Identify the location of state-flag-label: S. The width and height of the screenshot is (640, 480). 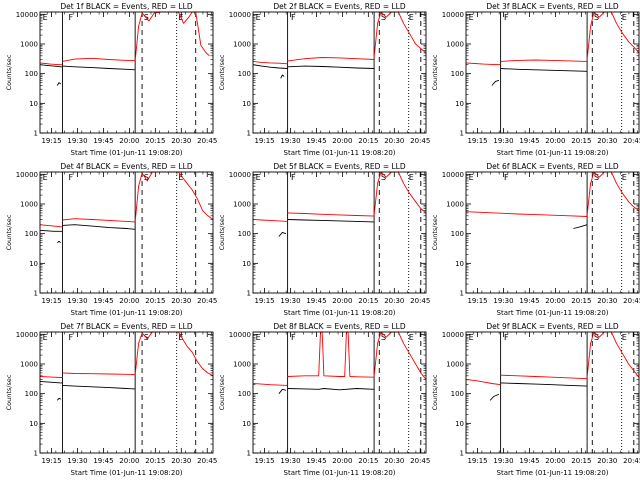
(596, 17).